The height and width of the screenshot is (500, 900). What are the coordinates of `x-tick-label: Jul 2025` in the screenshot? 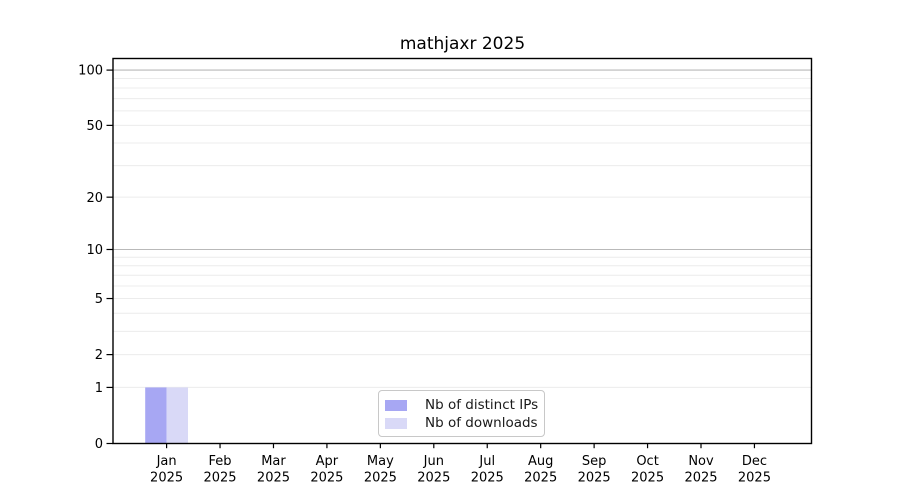 It's located at (487, 470).